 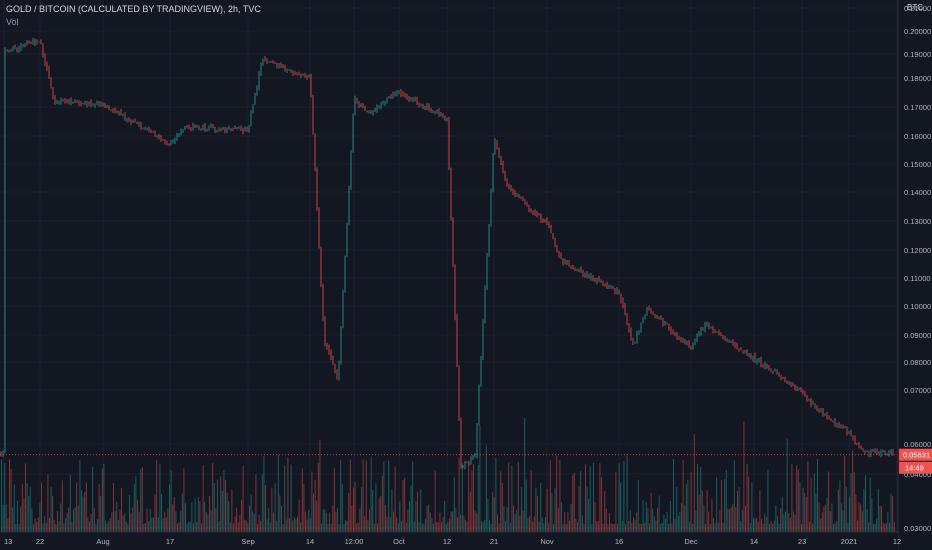 What do you see at coordinates (449, 541) in the screenshot?
I see `x-axis-panel` at bounding box center [449, 541].